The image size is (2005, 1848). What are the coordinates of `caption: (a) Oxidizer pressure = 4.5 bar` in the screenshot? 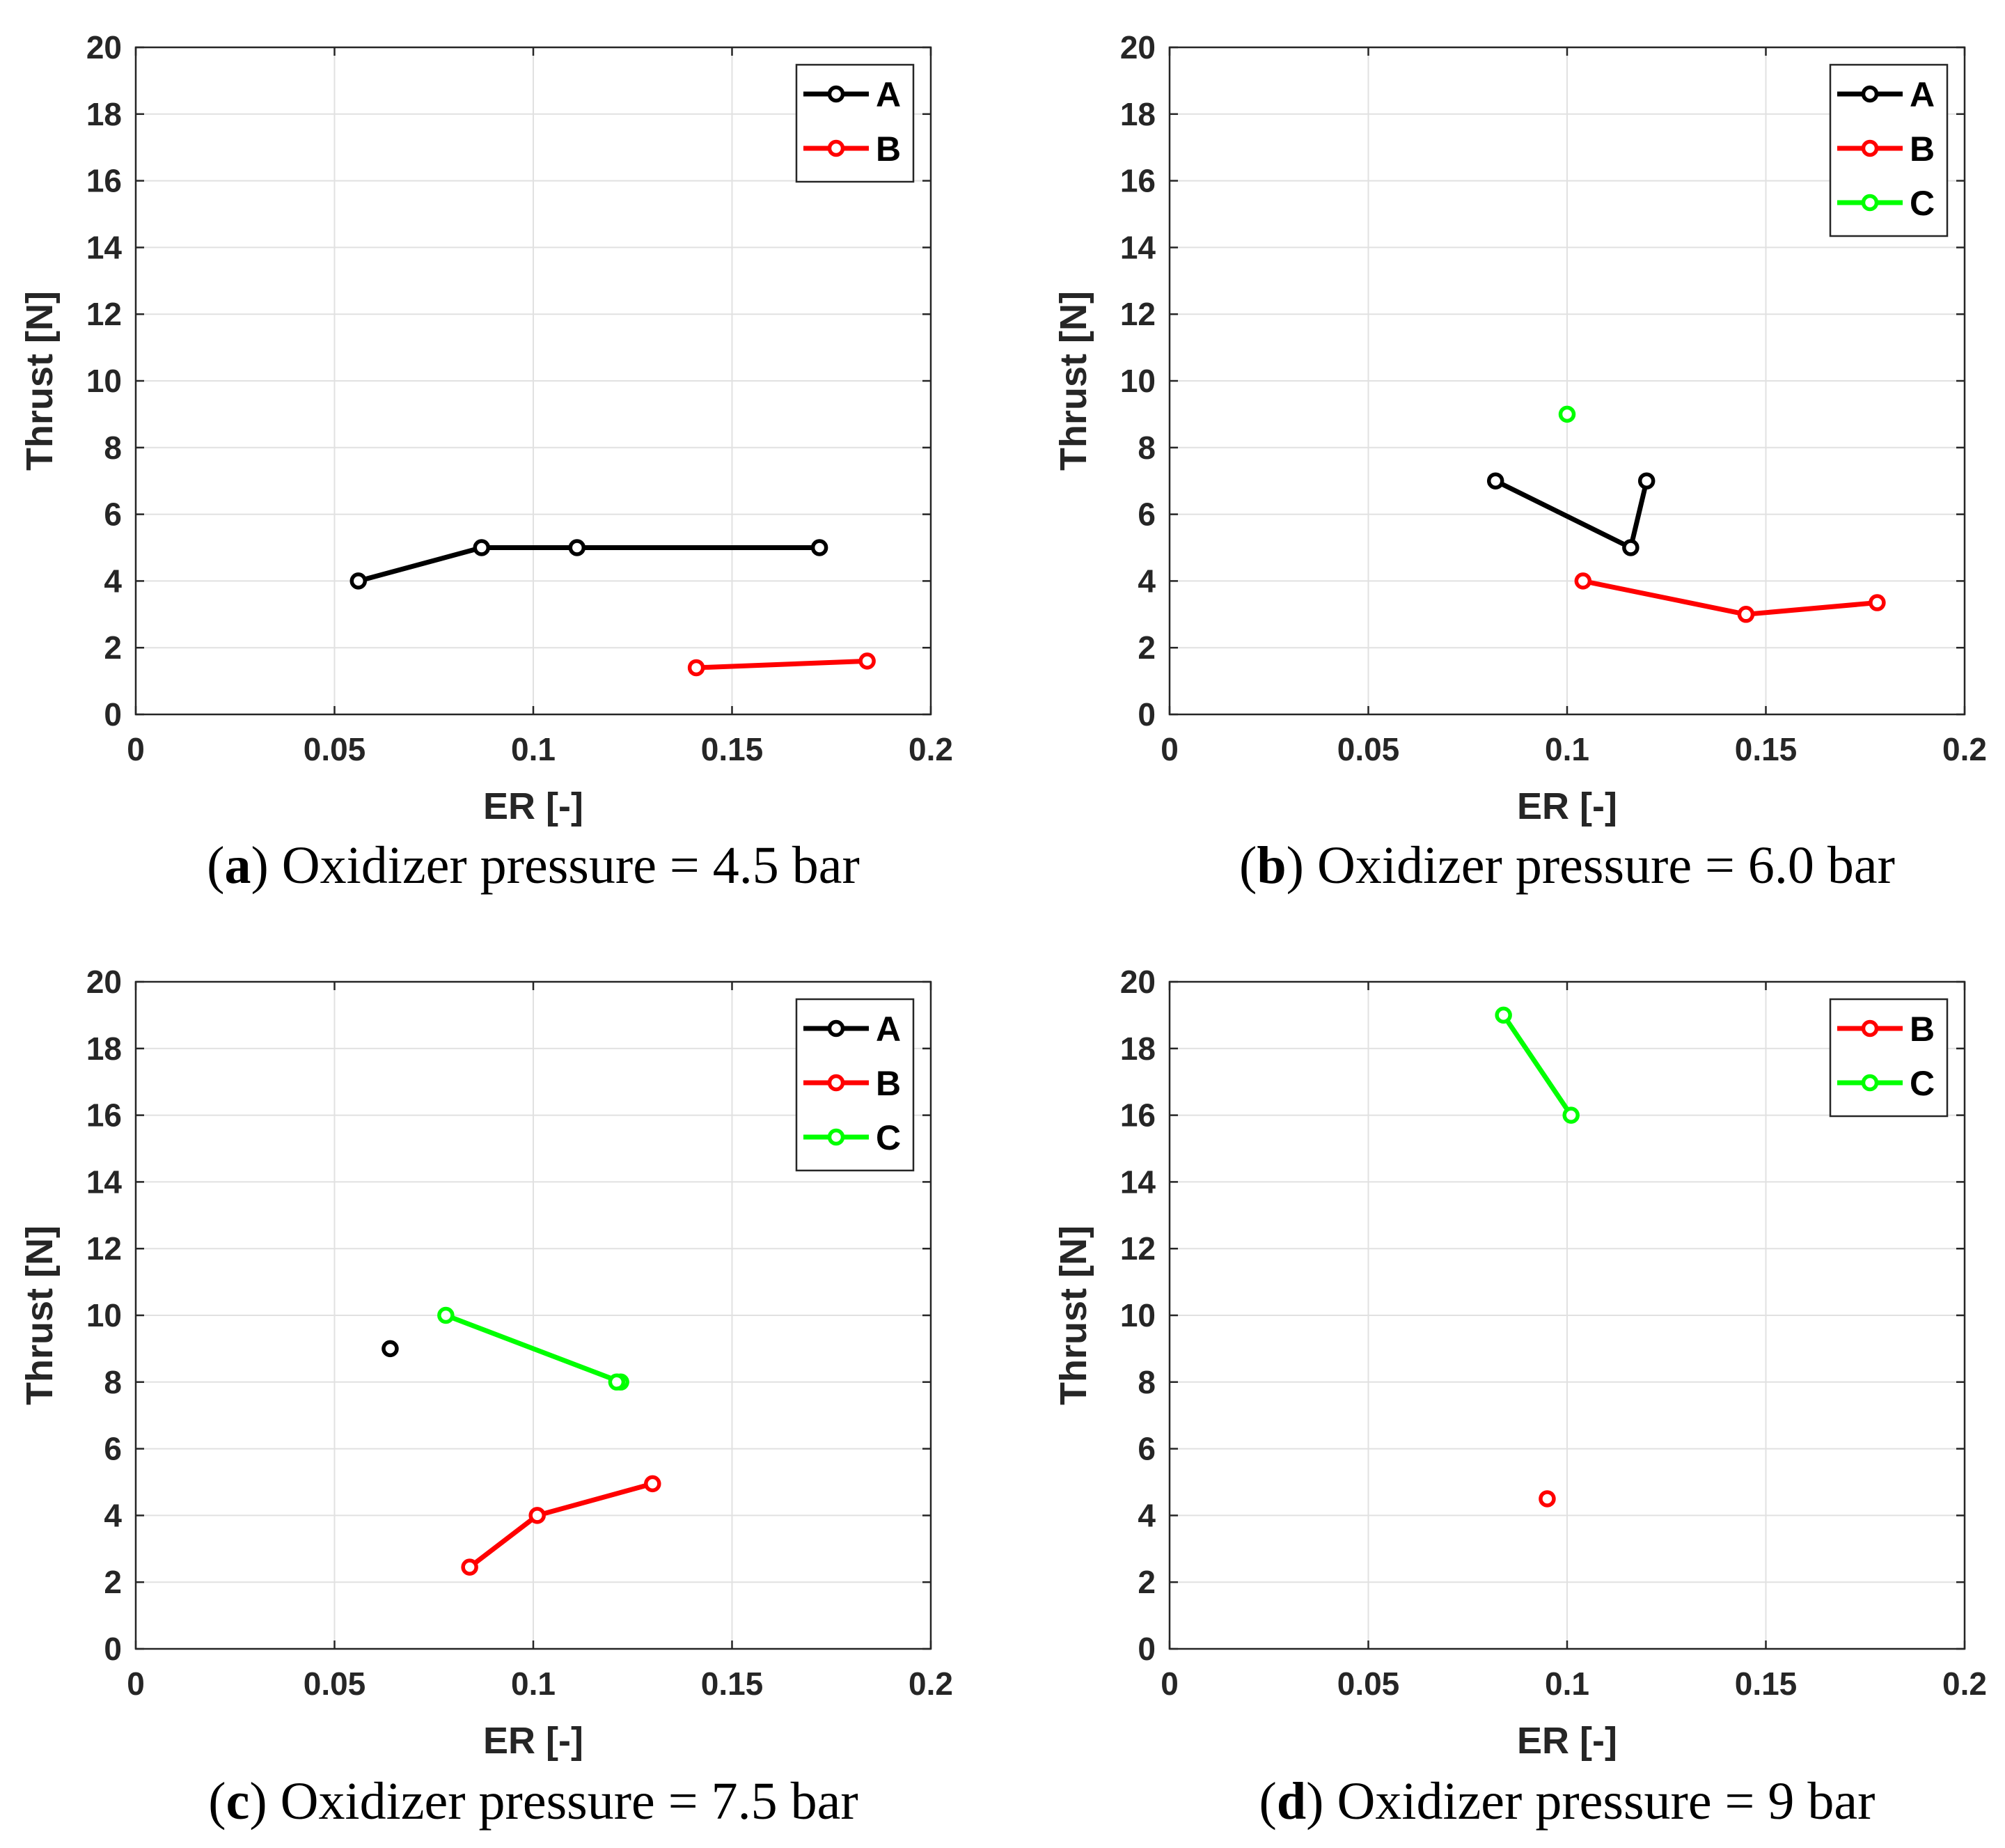 It's located at (533, 865).